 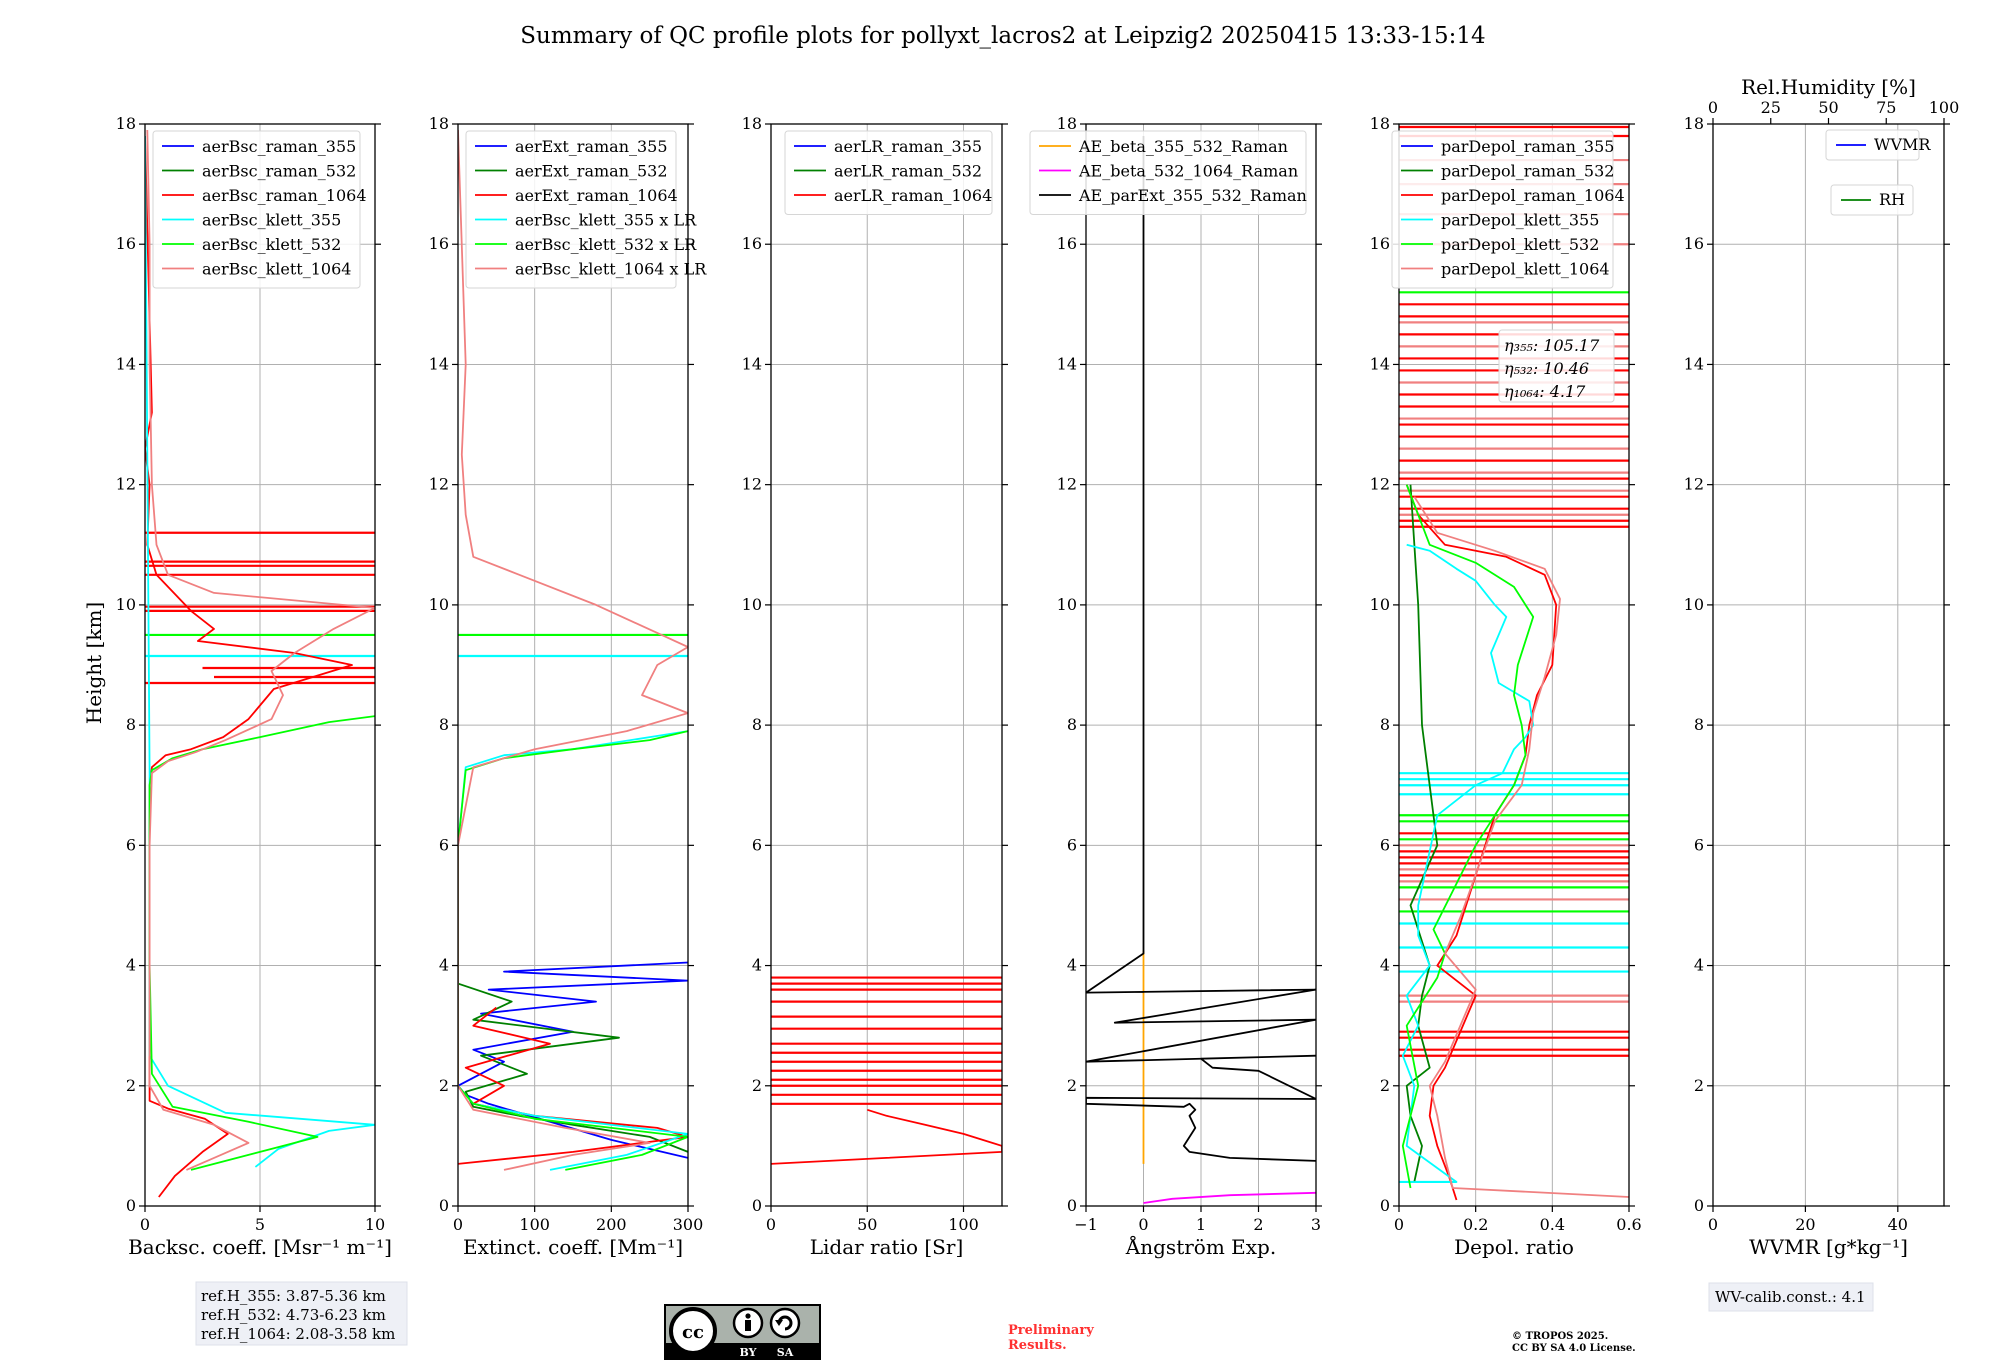 What do you see at coordinates (748, 1352) in the screenshot?
I see `license-by-label: BY` at bounding box center [748, 1352].